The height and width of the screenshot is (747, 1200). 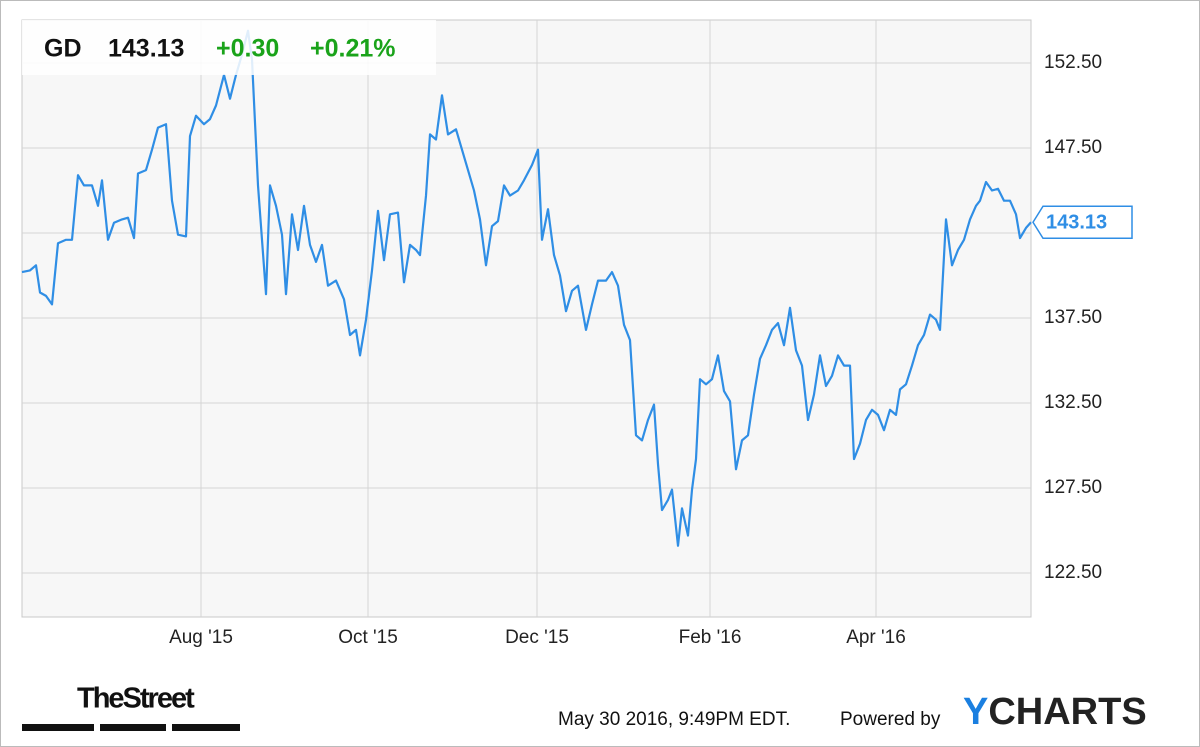 I want to click on x-tick-label: Dec '15, so click(x=537, y=637).